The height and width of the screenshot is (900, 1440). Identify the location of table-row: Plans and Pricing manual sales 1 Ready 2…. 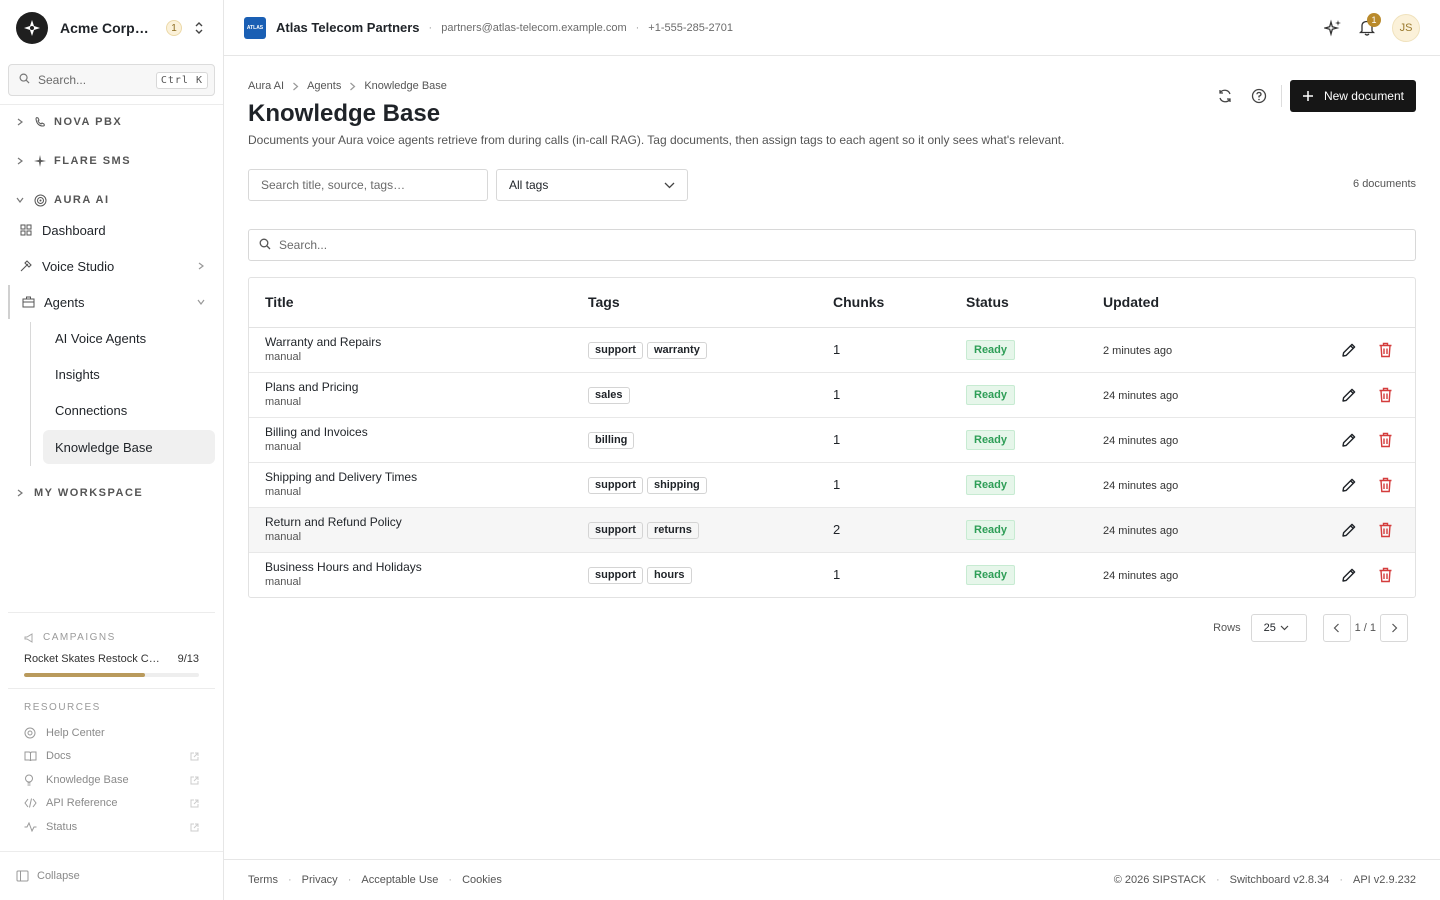
(832, 395).